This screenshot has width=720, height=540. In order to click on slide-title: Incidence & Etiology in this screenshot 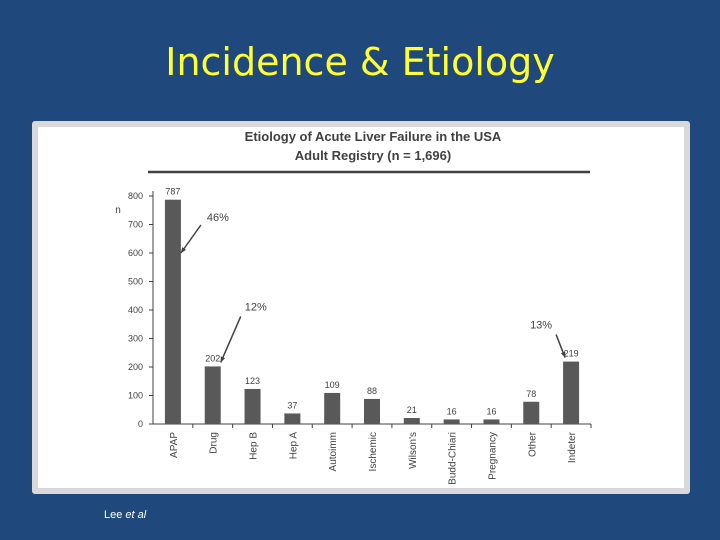, I will do `click(360, 62)`.